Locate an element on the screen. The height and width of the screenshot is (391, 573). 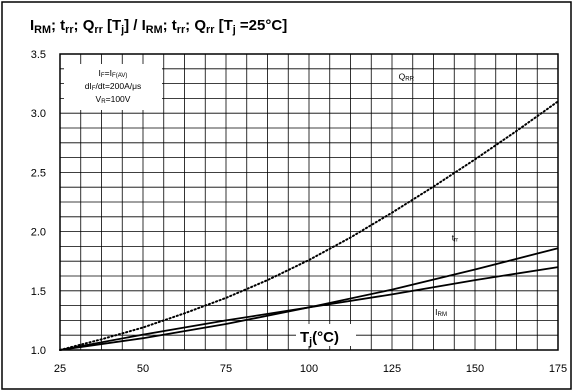
x-tick-label: 175 is located at coordinates (558, 369).